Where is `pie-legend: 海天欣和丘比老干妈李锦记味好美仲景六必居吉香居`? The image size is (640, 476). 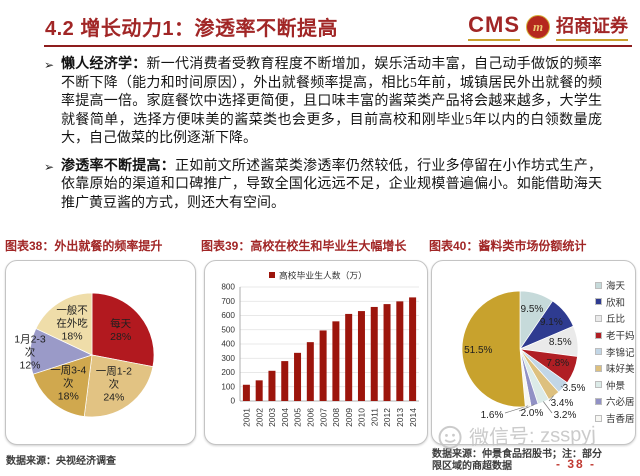
pie-legend: 海天欣和丘比老干妈李锦记味好美仲景六必居吉香居 is located at coordinates (615, 351).